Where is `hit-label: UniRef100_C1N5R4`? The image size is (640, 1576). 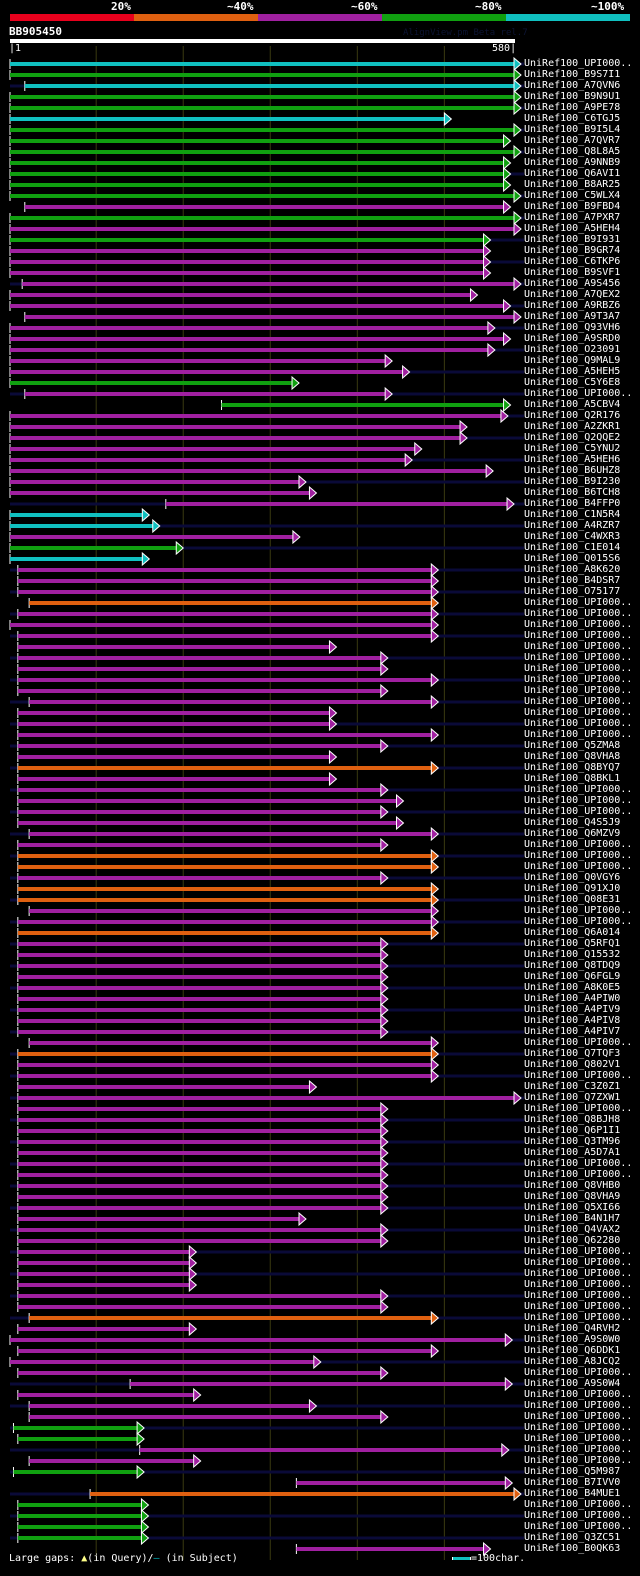
hit-label: UniRef100_C1N5R4 is located at coordinates (572, 514).